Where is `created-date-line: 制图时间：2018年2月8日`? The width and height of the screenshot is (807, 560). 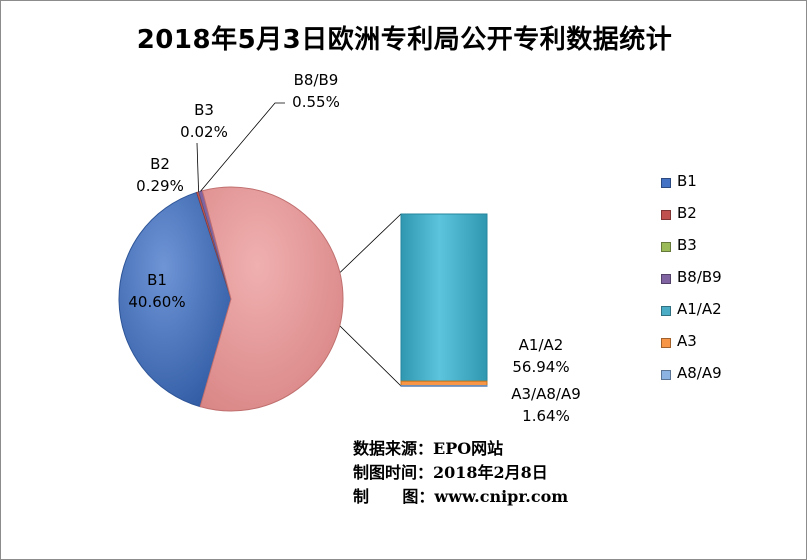 created-date-line: 制图时间：2018年2月8日 is located at coordinates (460, 473).